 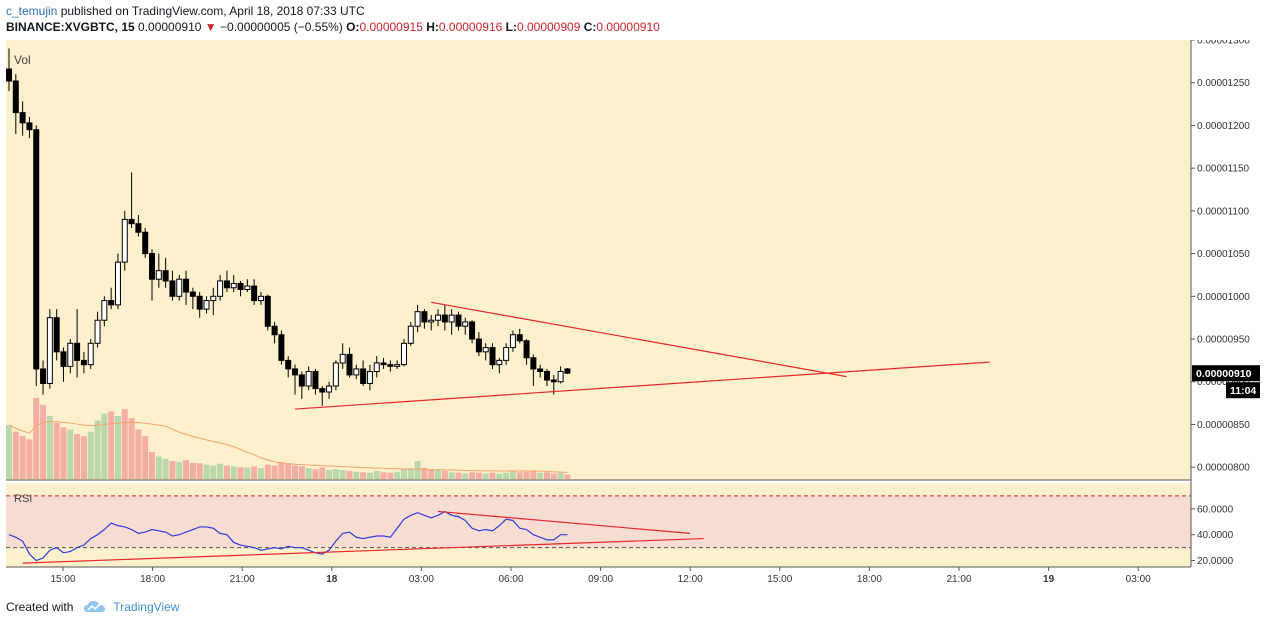 I want to click on author-link: c_temujin, so click(x=32, y=11).